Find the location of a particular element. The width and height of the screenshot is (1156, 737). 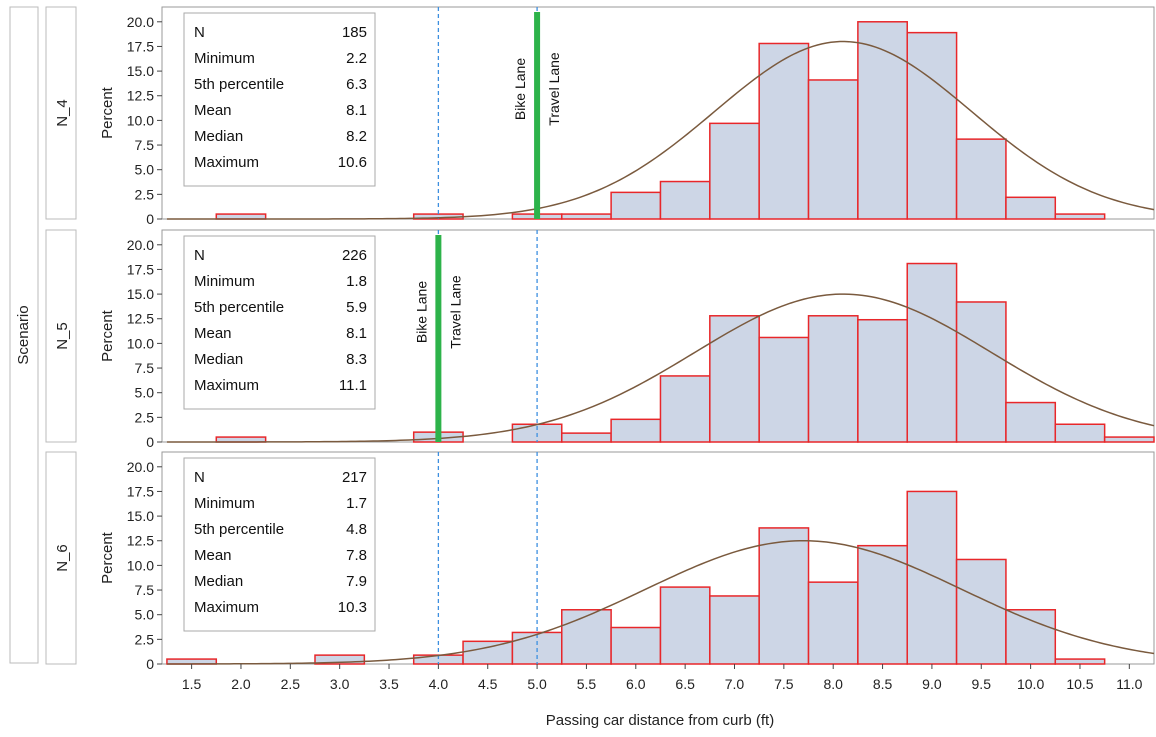

x-tick-label: 7.0 is located at coordinates (735, 684).